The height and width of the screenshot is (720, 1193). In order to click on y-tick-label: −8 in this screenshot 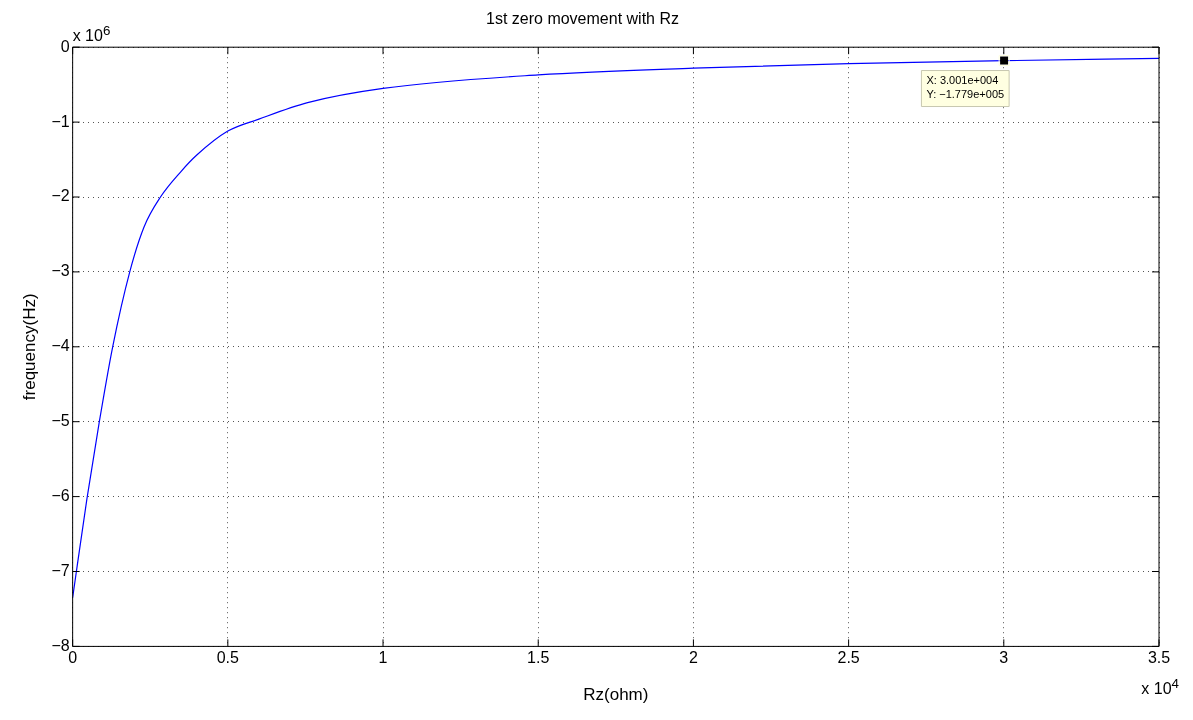, I will do `click(60, 645)`.